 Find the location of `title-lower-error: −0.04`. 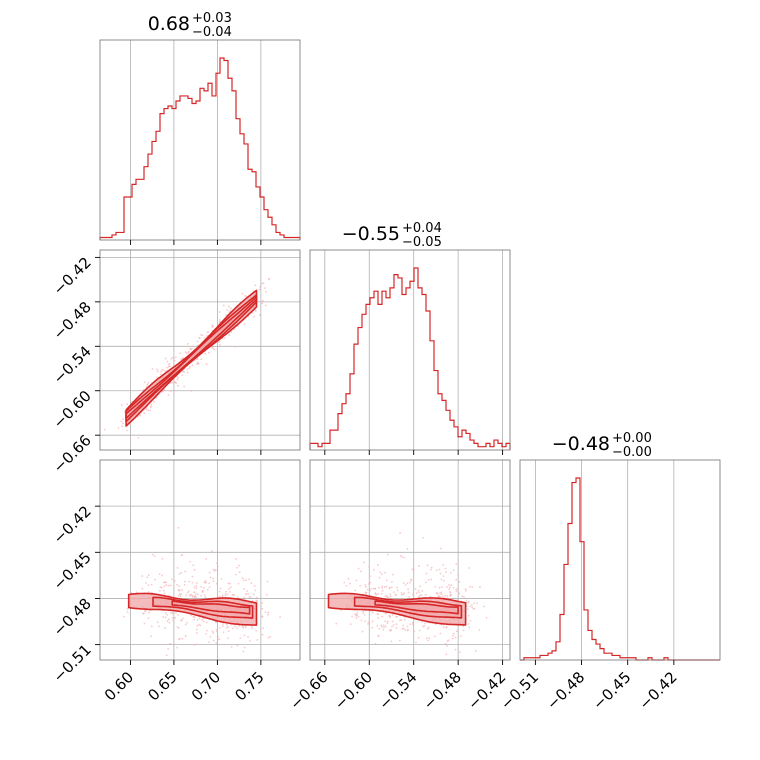

title-lower-error: −0.04 is located at coordinates (212, 32).